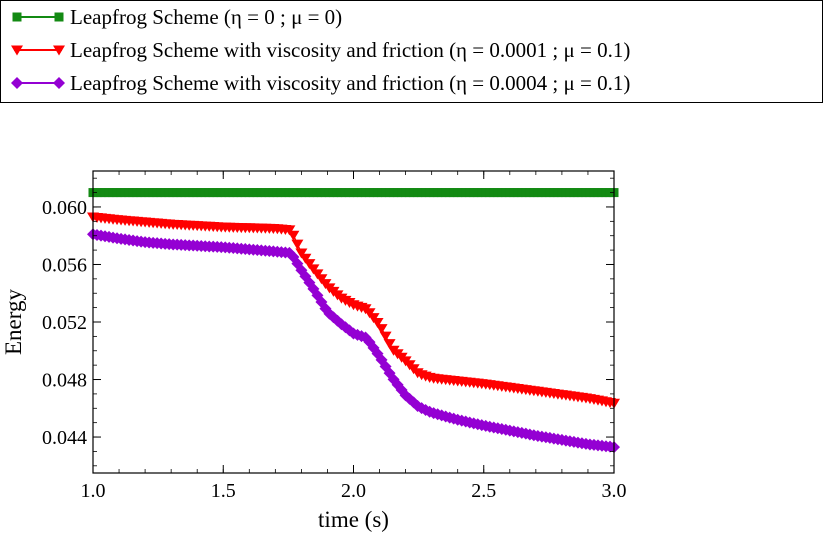 The width and height of the screenshot is (825, 542). I want to click on y-tick-label: 0.052, so click(64, 323).